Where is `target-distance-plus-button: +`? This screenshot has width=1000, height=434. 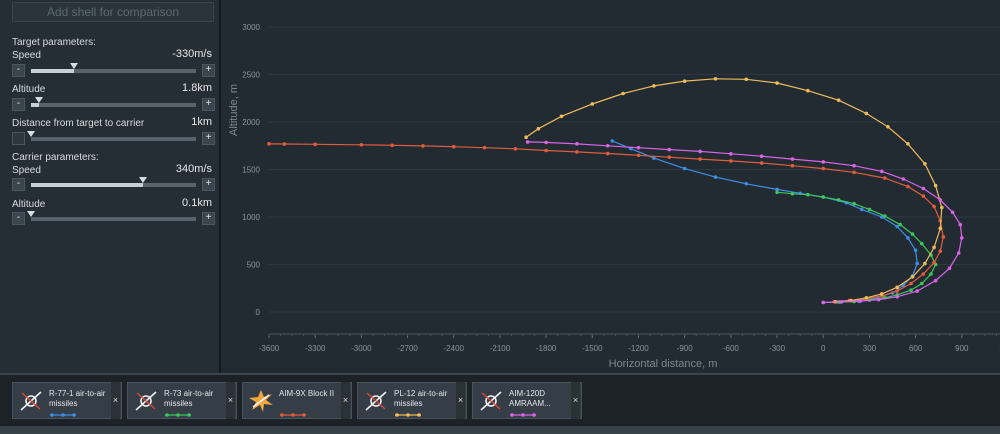
target-distance-plus-button: + is located at coordinates (208, 138).